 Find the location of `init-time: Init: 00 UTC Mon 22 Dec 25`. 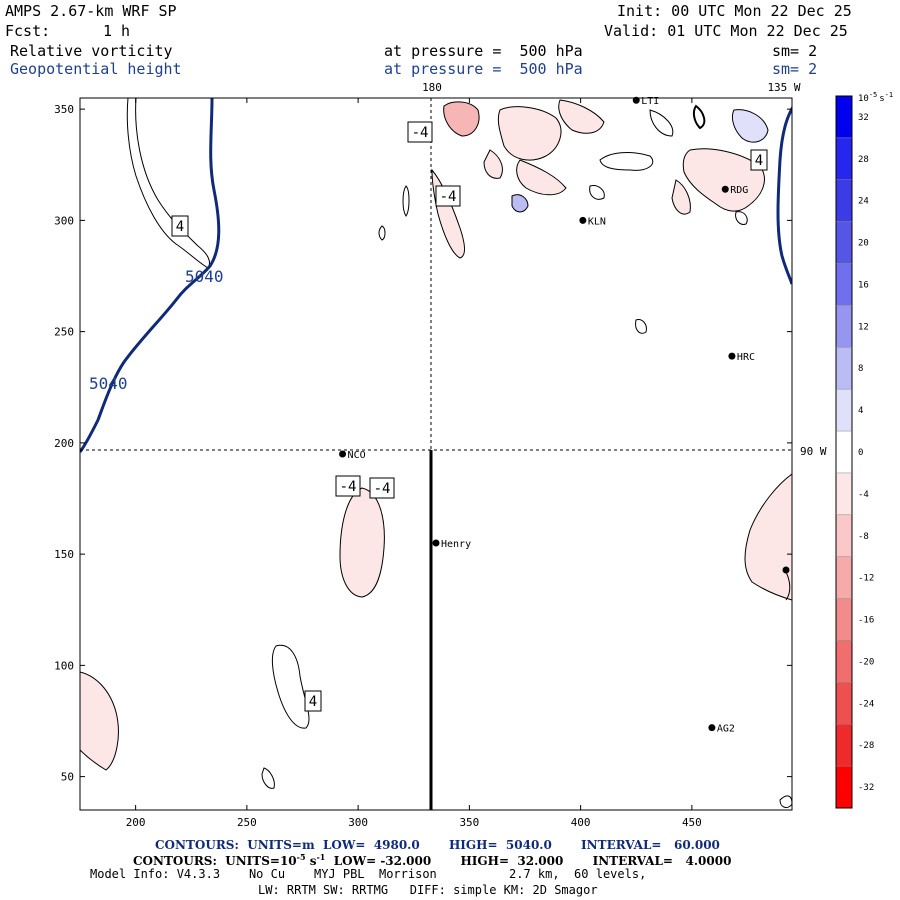

init-time: Init: 00 UTC Mon 22 Dec 25 is located at coordinates (734, 11).